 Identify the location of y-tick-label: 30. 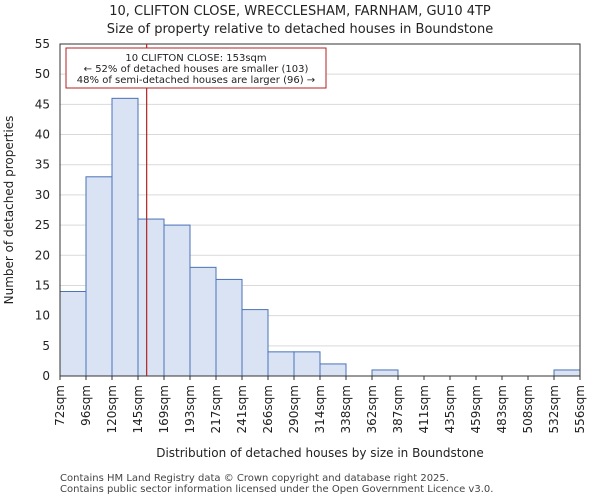
(42, 195).